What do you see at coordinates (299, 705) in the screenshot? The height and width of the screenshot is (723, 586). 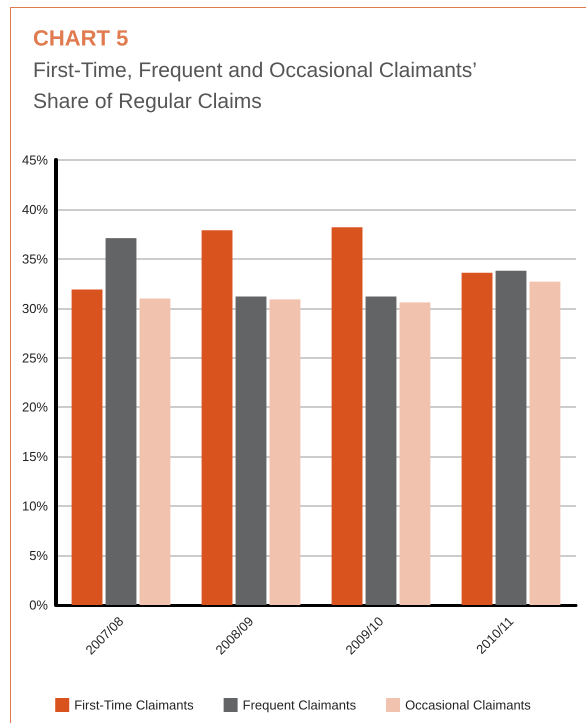 I see `legend-label: Frequent Claimants` at bounding box center [299, 705].